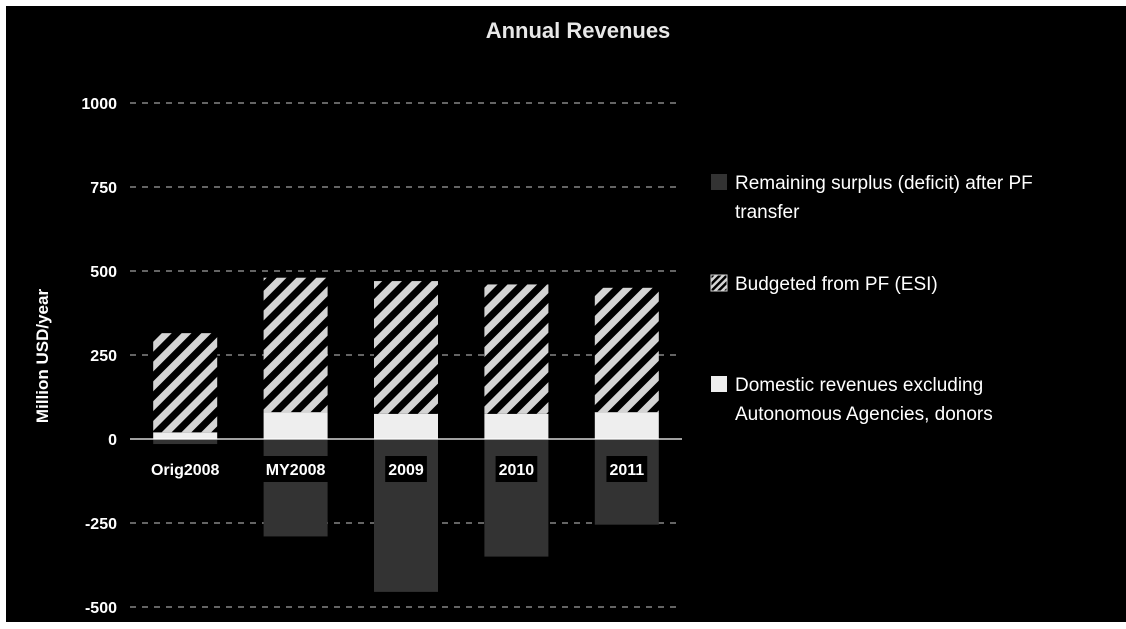  I want to click on legend-label: Domestic revenues excluding, so click(859, 385).